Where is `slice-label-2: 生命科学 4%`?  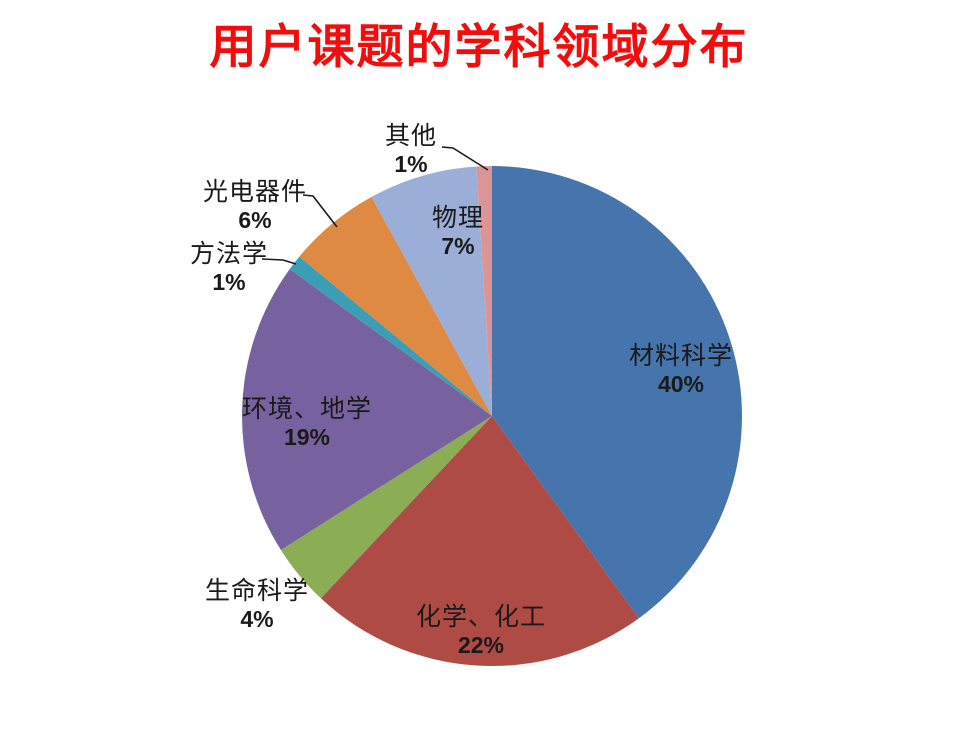 slice-label-2: 生命科学 4% is located at coordinates (257, 605).